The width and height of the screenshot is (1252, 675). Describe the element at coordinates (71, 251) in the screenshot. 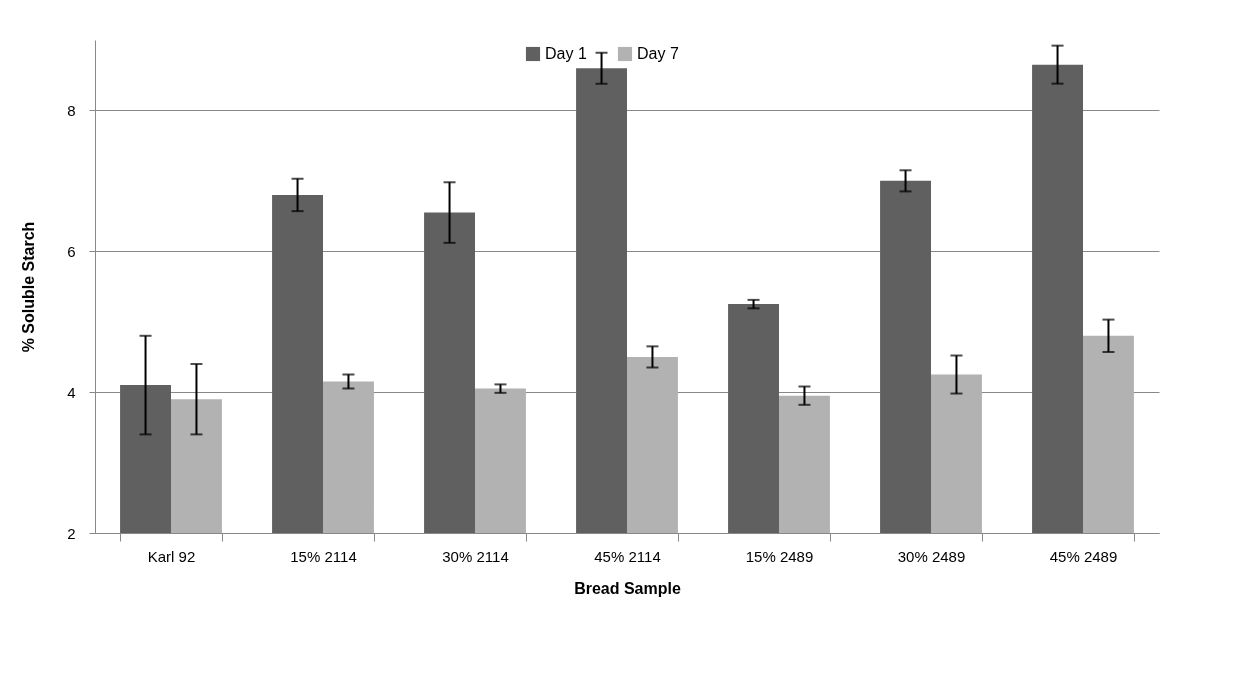

I see `y-tick-label: 6` at that location.